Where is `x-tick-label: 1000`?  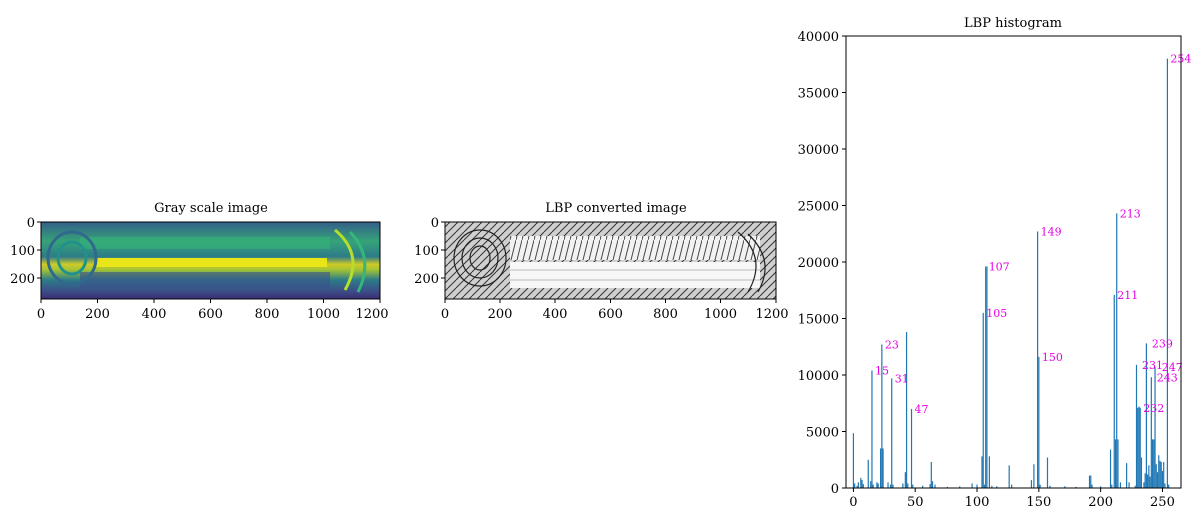
x-tick-label: 1000 is located at coordinates (323, 314).